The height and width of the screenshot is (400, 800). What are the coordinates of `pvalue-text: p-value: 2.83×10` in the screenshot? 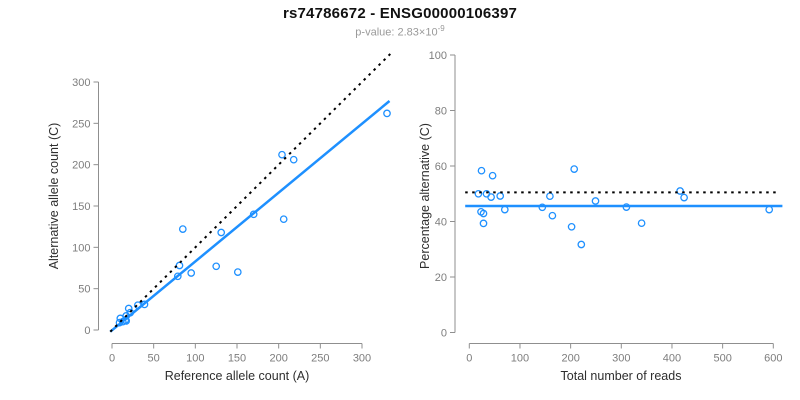 It's located at (396, 32).